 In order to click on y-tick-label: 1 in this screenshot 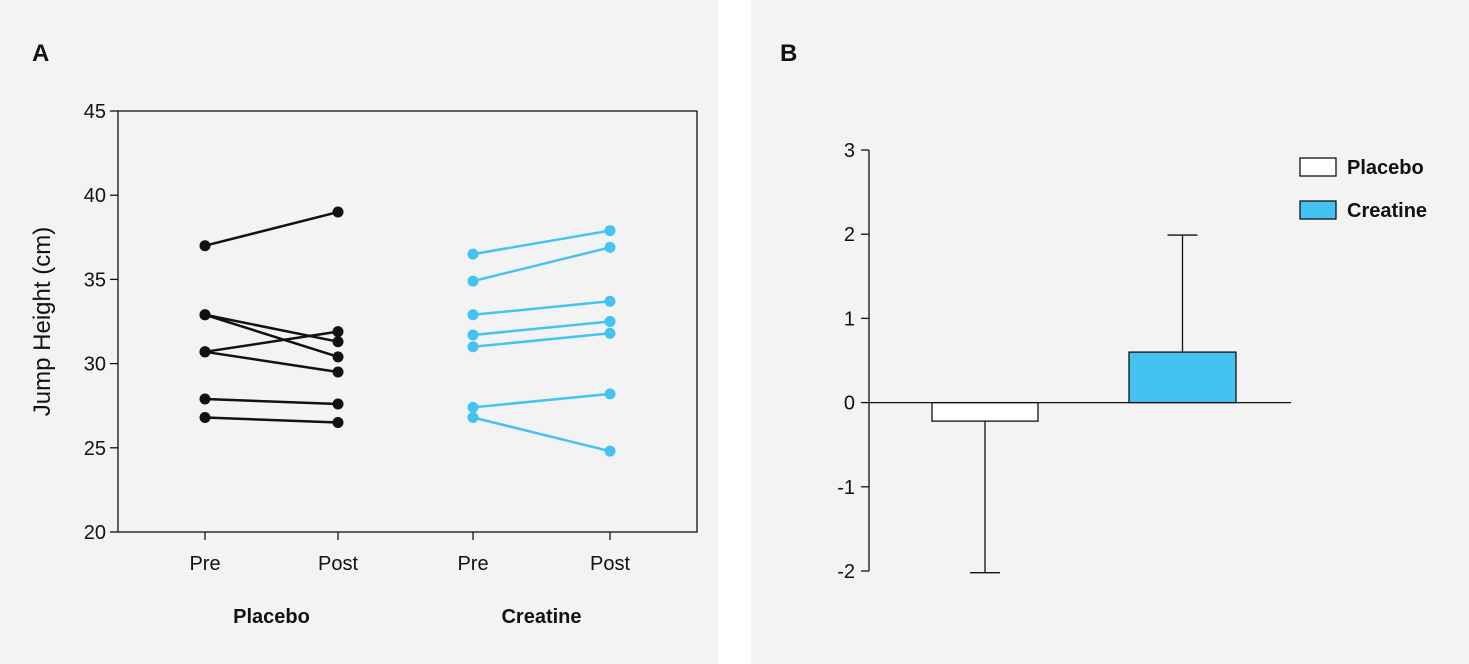, I will do `click(849, 319)`.